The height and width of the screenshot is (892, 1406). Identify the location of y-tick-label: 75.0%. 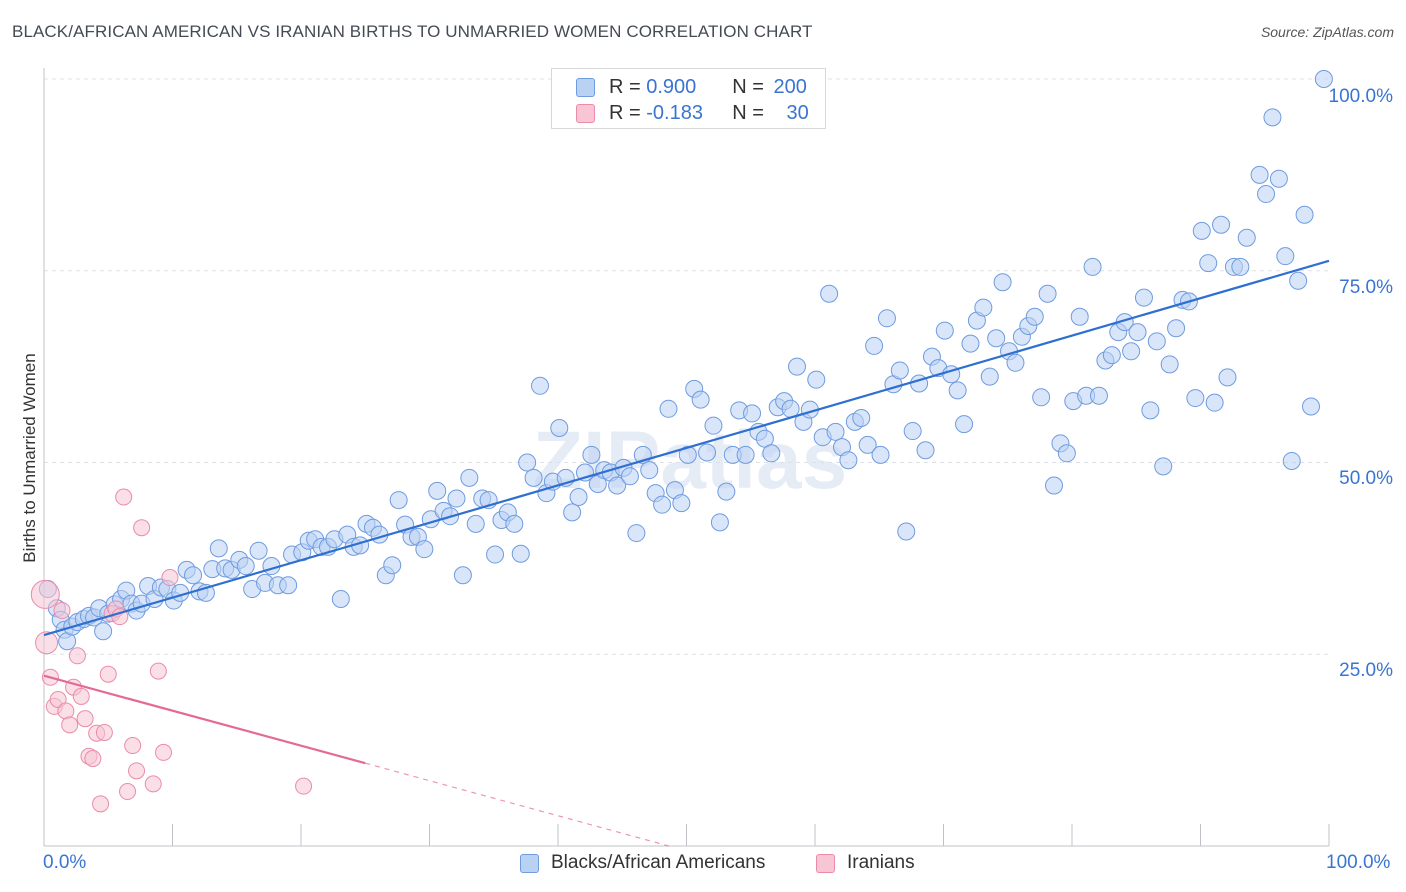
(1366, 287).